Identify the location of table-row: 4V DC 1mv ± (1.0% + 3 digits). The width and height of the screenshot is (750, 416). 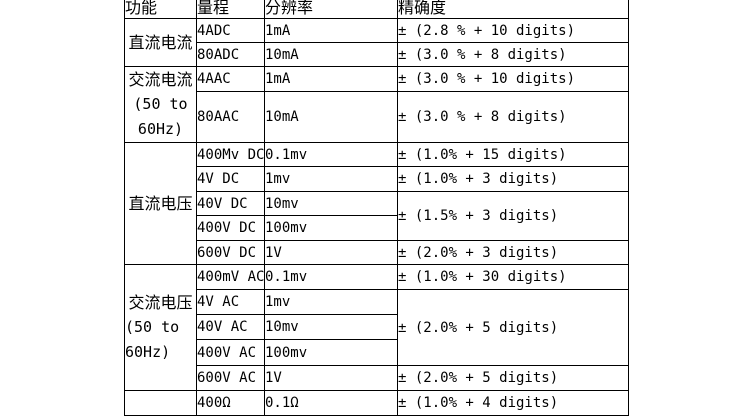
(377, 179).